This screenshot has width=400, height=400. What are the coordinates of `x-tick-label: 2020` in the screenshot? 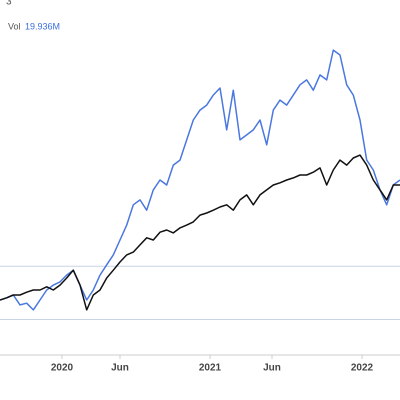 It's located at (62, 368).